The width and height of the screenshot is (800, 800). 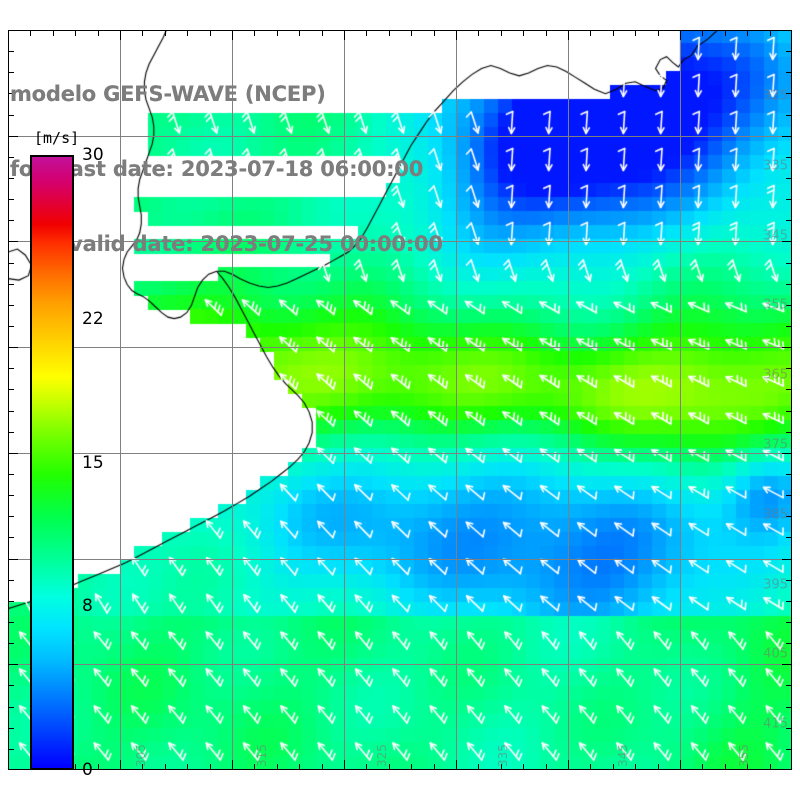 What do you see at coordinates (775, 515) in the screenshot?
I see `axis-label-right: 385` at bounding box center [775, 515].